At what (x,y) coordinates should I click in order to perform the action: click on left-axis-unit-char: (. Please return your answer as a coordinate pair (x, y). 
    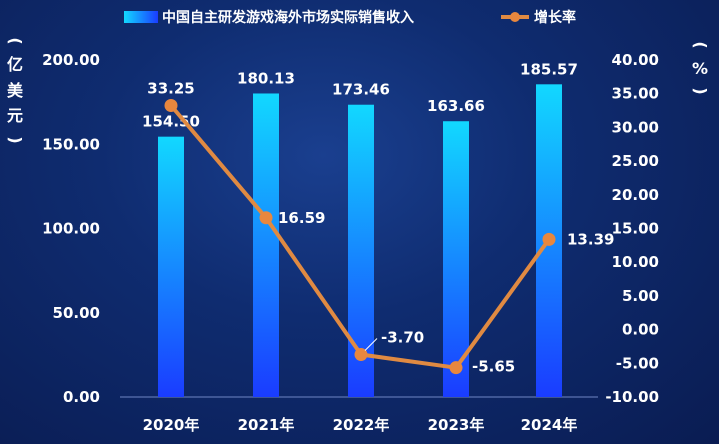
    Looking at the image, I should click on (15, 40).